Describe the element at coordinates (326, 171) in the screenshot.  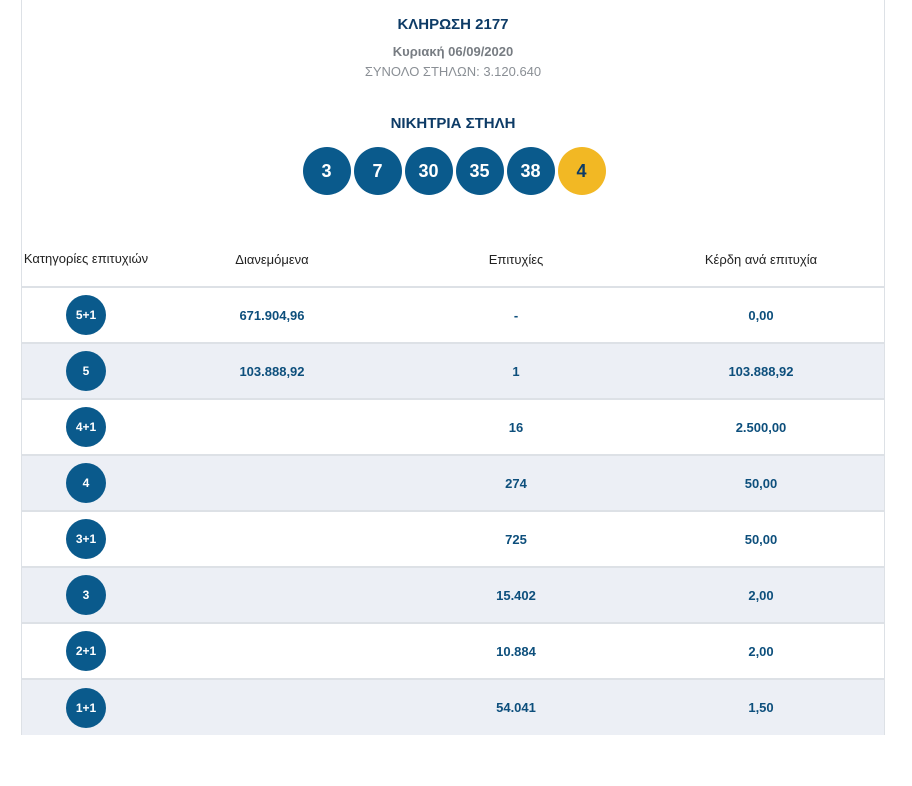
I see `winning-number-ball: 3` at that location.